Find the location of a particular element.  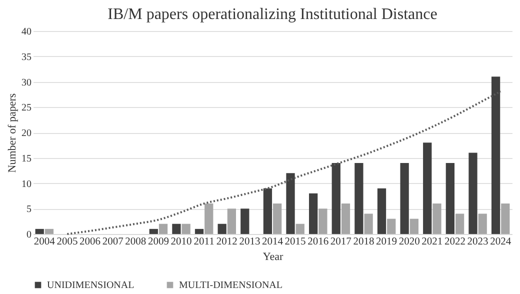

x-tick-label: 2024 is located at coordinates (501, 242).